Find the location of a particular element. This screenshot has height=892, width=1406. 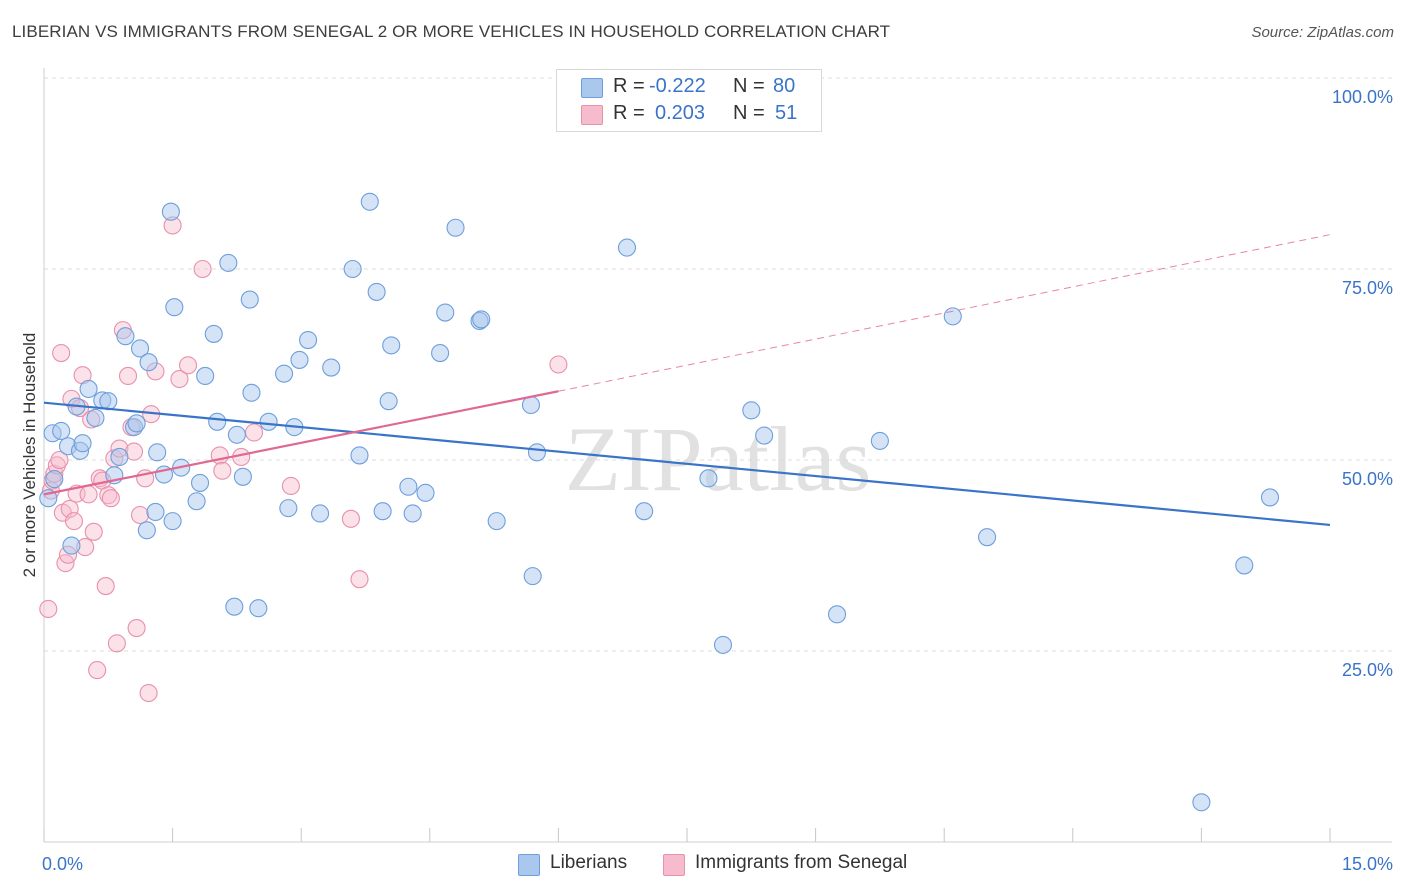

y-tick-labels: 25.0% 50.0% 75.0% 100.0% is located at coordinates (1362, 383).